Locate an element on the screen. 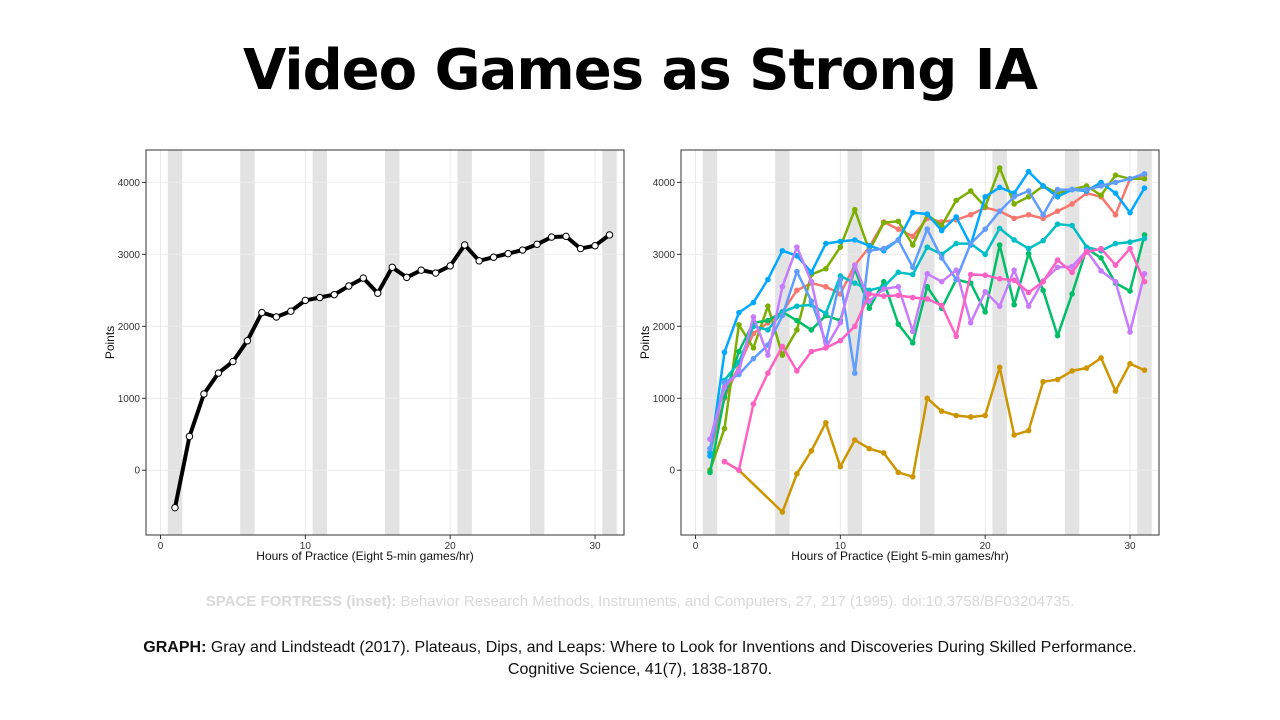  y-tick-label: 3000 is located at coordinates (129, 255).